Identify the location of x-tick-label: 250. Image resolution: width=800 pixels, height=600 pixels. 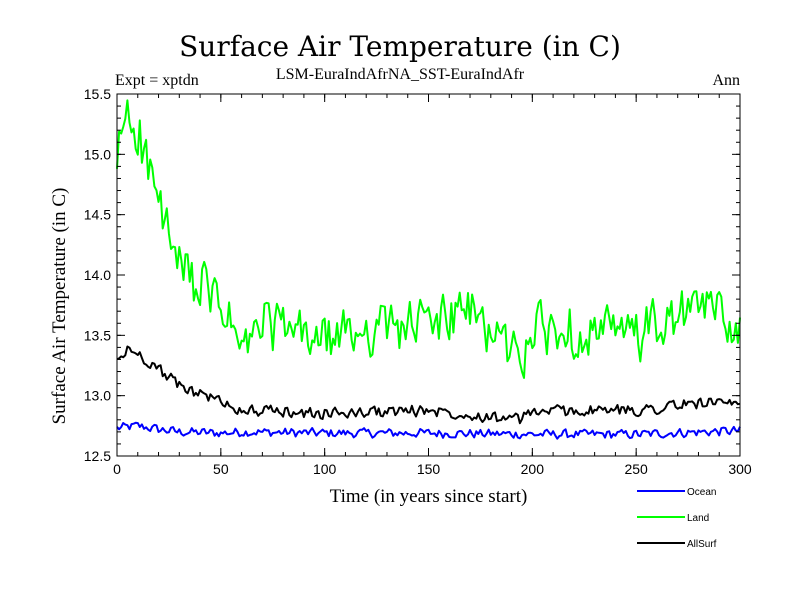
(636, 469).